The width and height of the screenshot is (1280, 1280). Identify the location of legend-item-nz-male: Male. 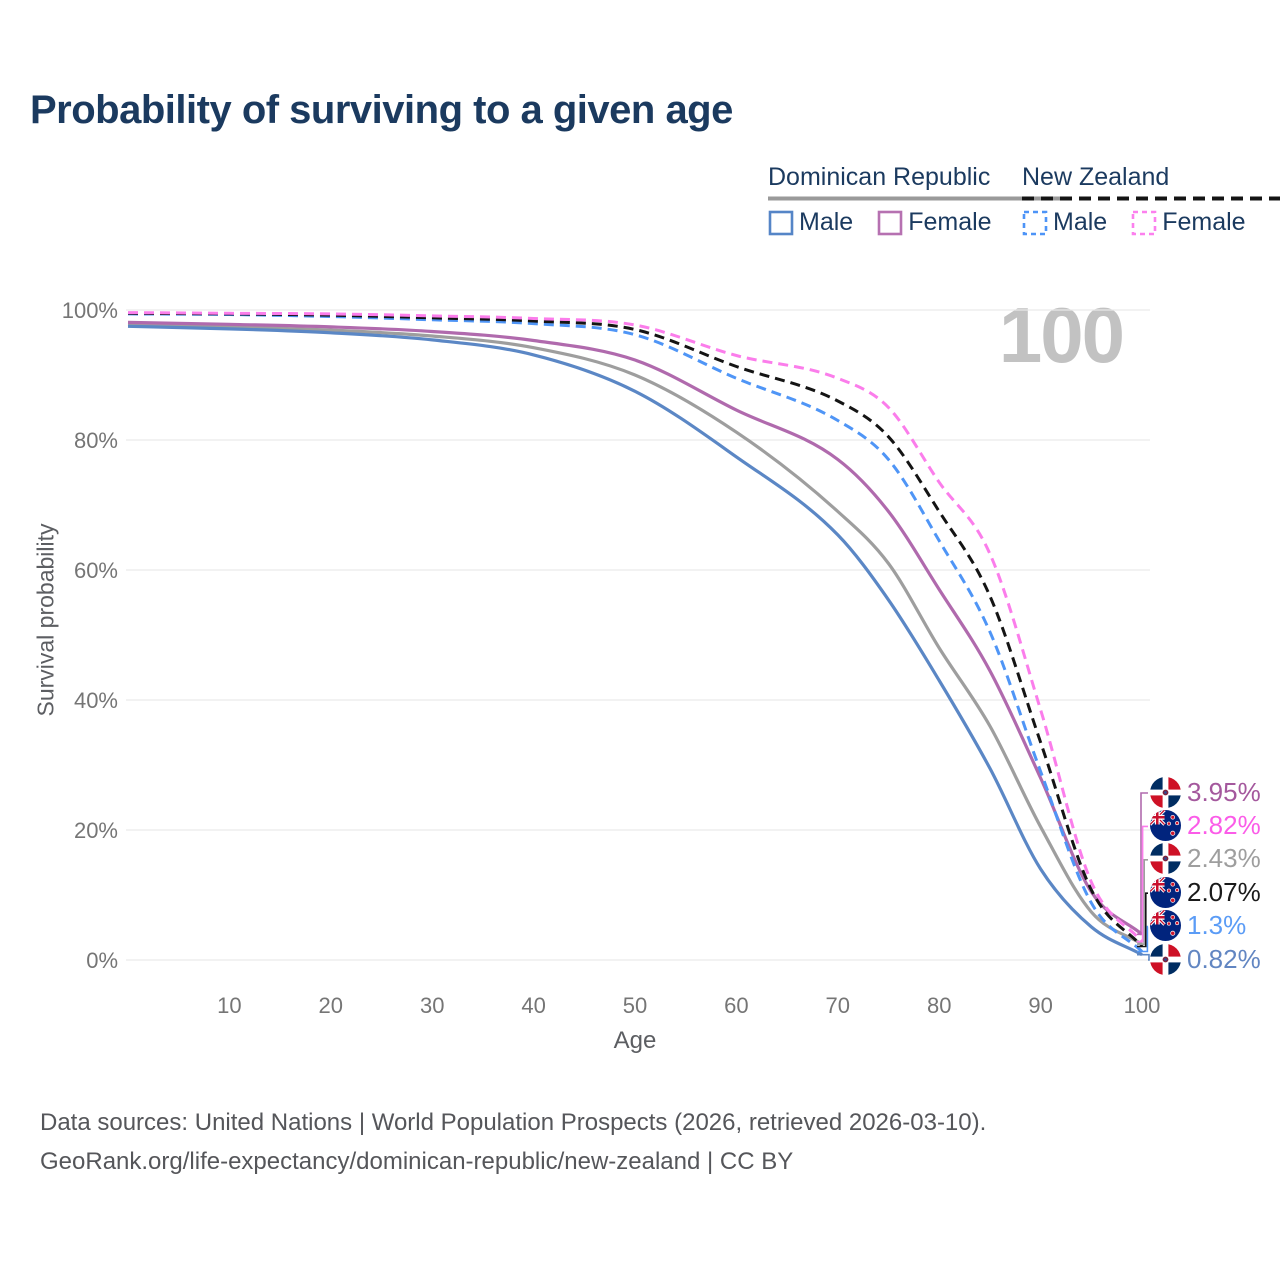
(1064, 222).